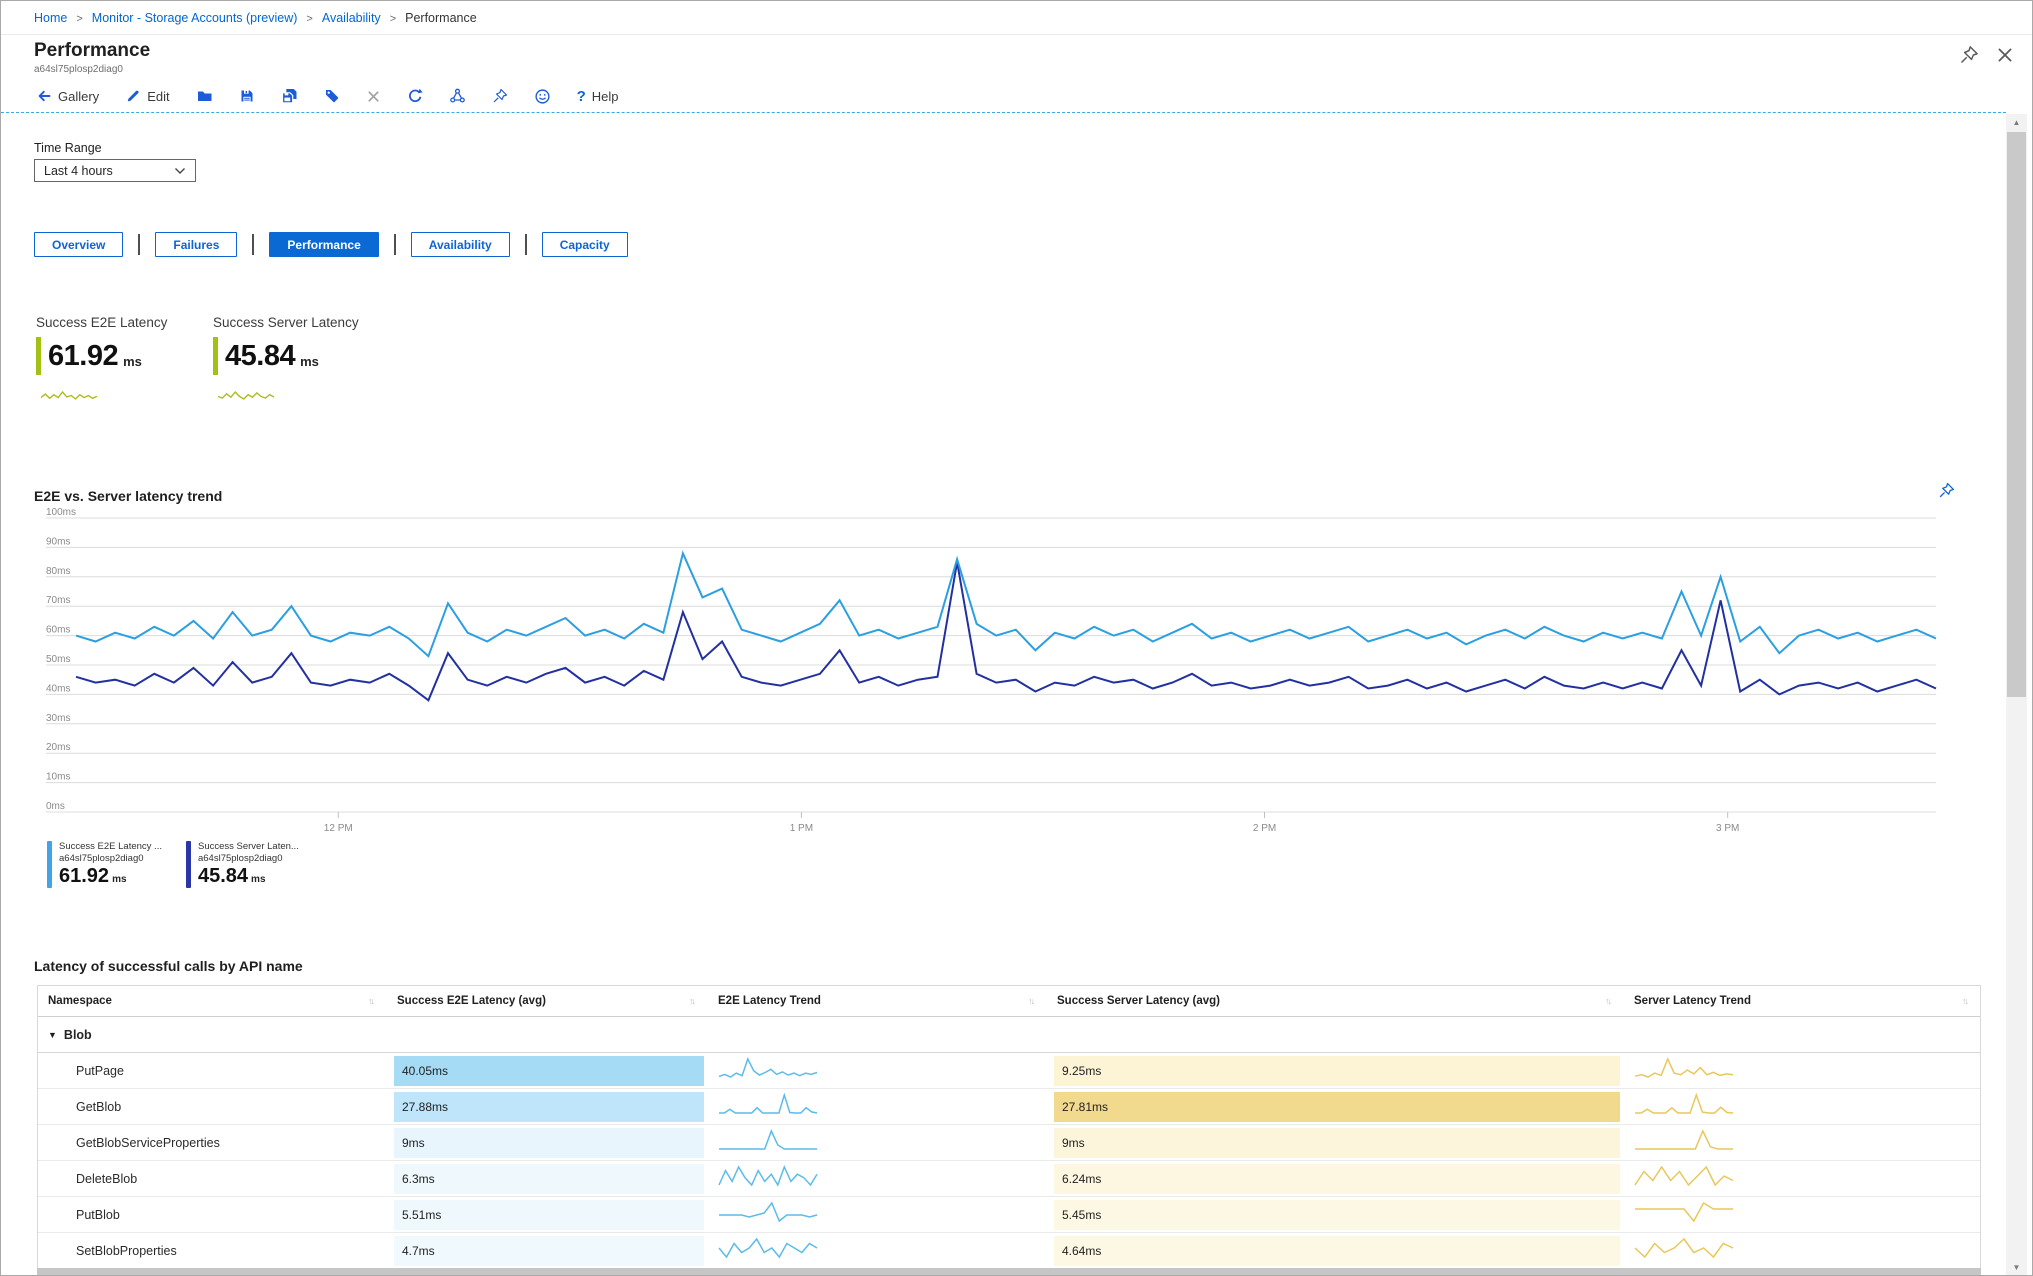 The width and height of the screenshot is (2033, 1276). I want to click on e2e-latency-cell: 5.51ms, so click(549, 1214).